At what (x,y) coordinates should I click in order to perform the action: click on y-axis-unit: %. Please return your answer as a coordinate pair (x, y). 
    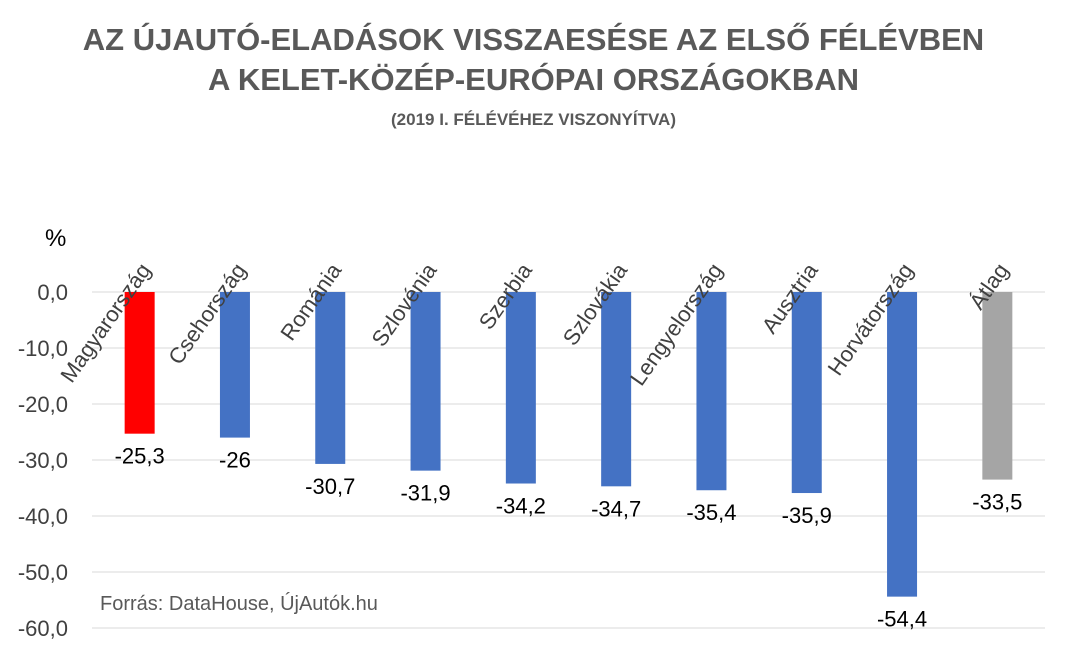
    Looking at the image, I should click on (55, 238).